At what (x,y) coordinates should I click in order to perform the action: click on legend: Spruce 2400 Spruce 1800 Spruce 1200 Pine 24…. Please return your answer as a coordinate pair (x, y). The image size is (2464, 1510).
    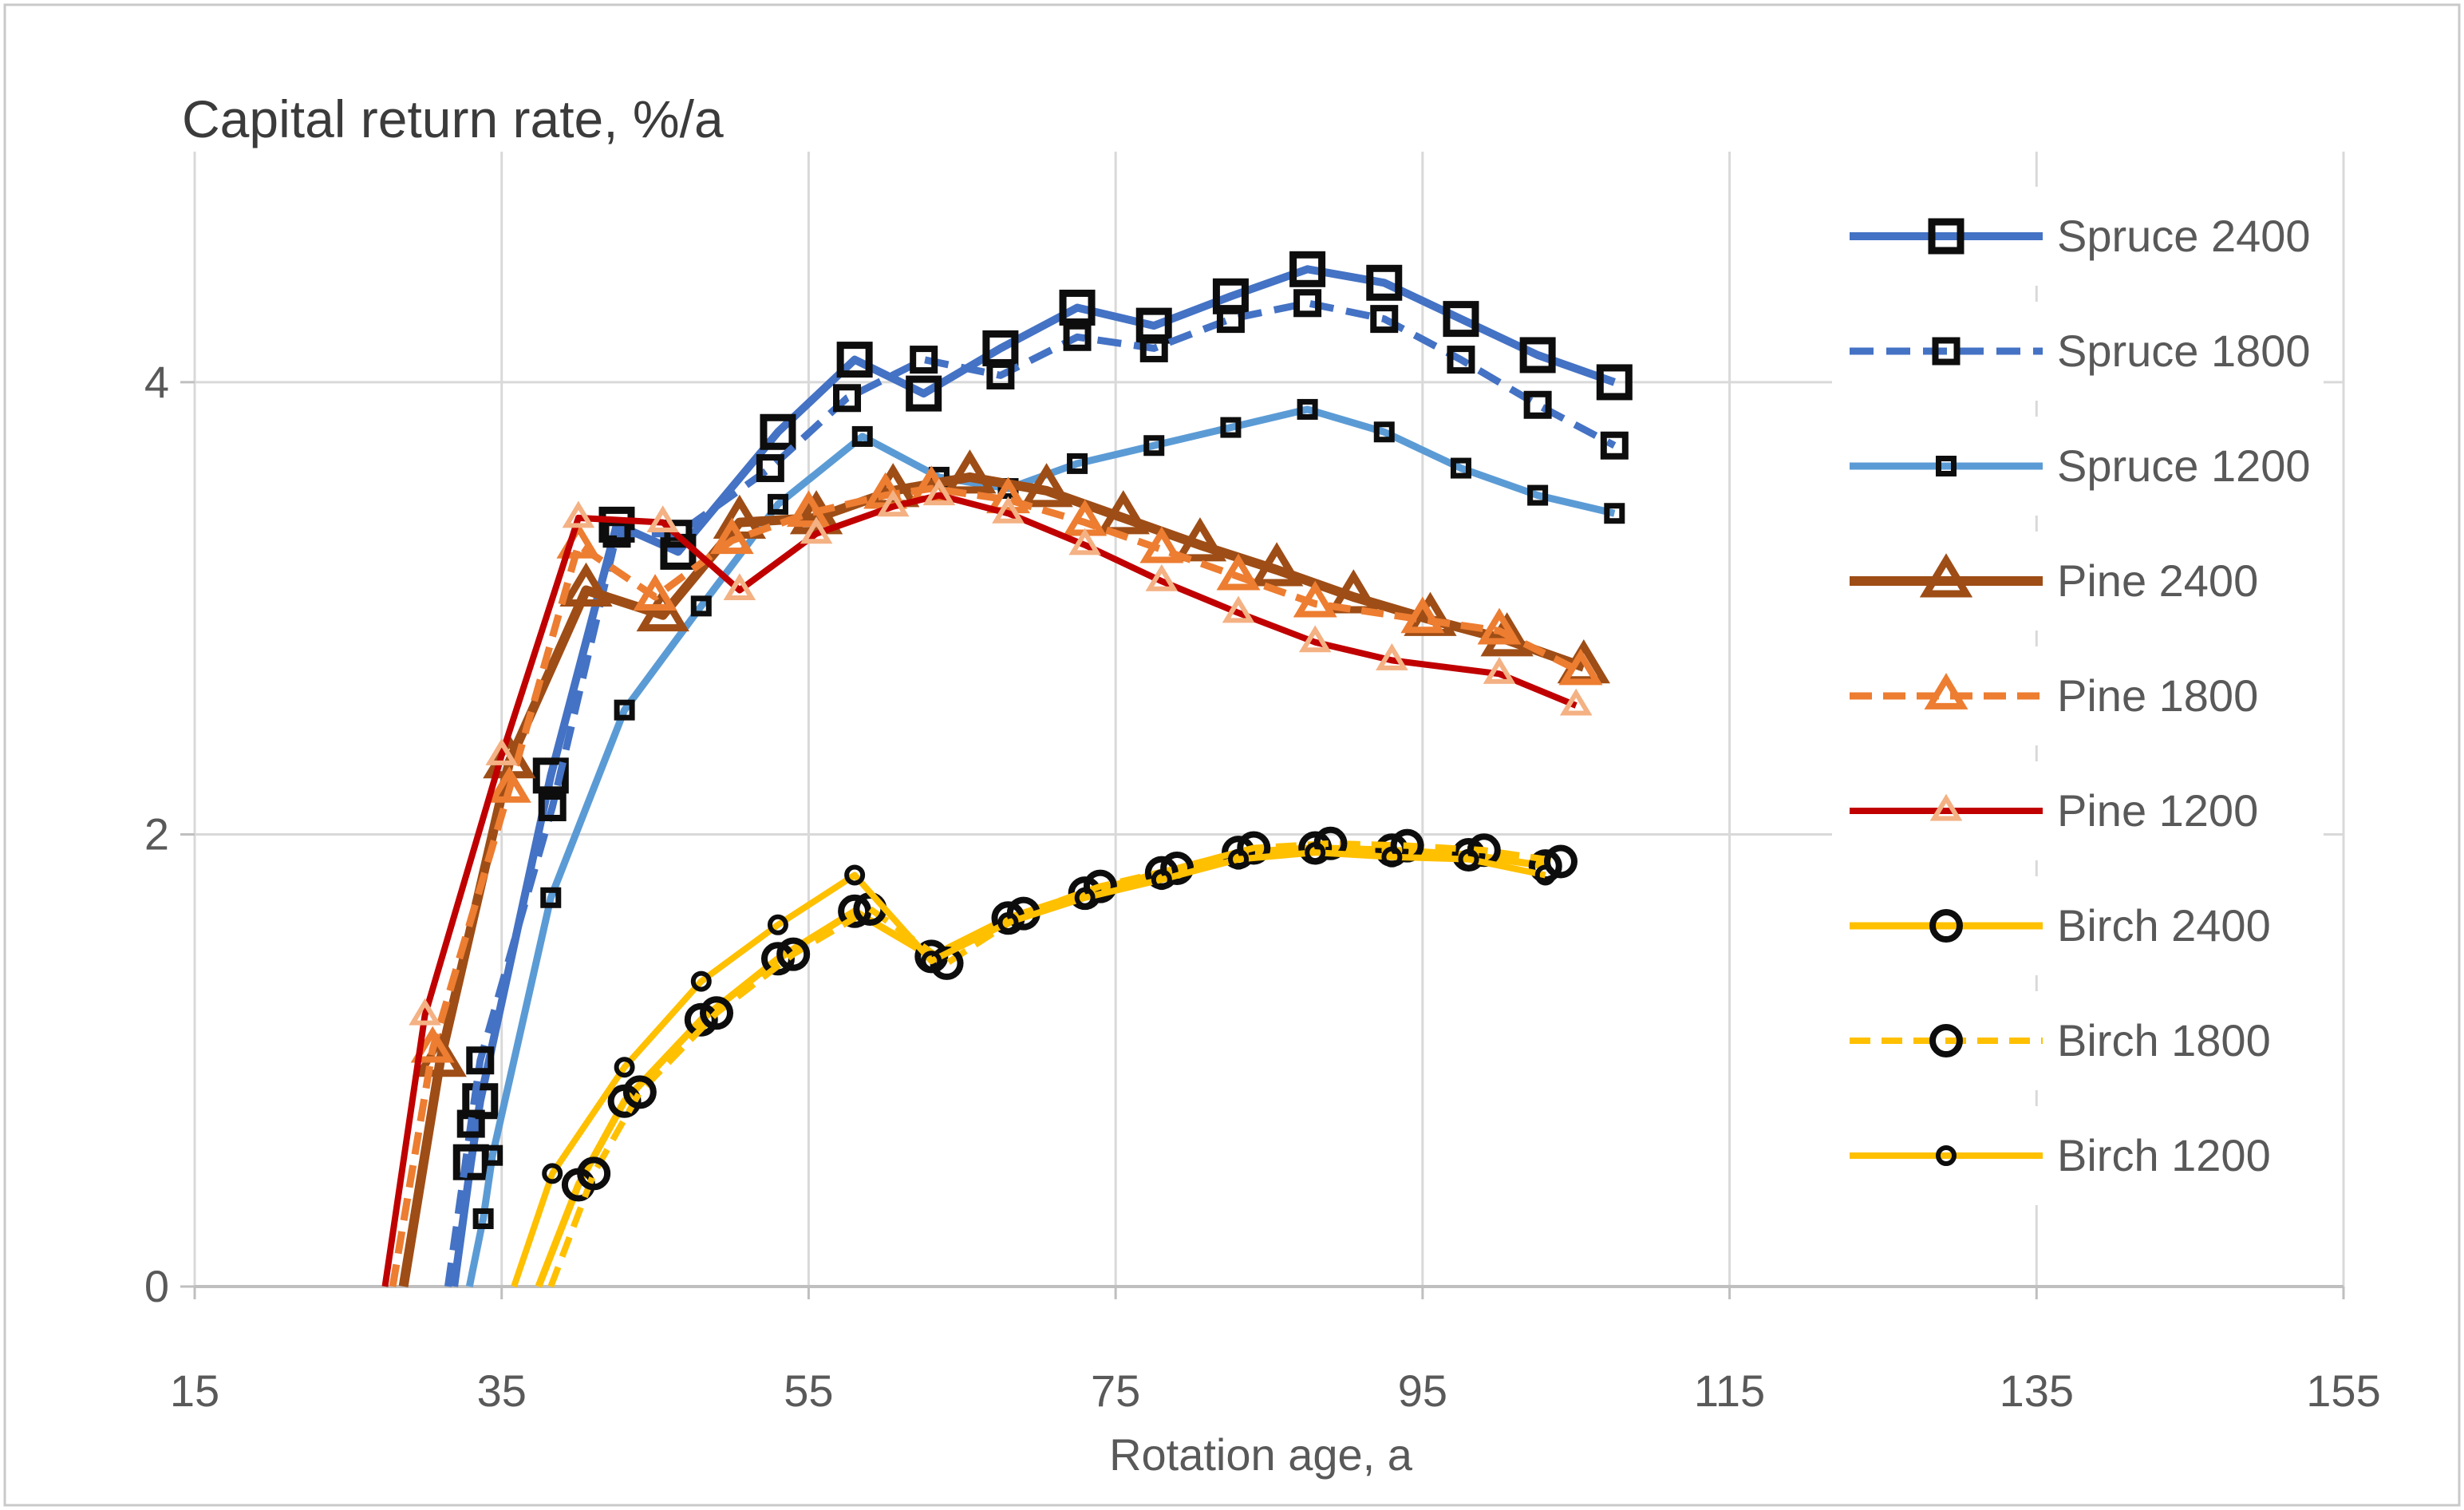
    Looking at the image, I should click on (2078, 696).